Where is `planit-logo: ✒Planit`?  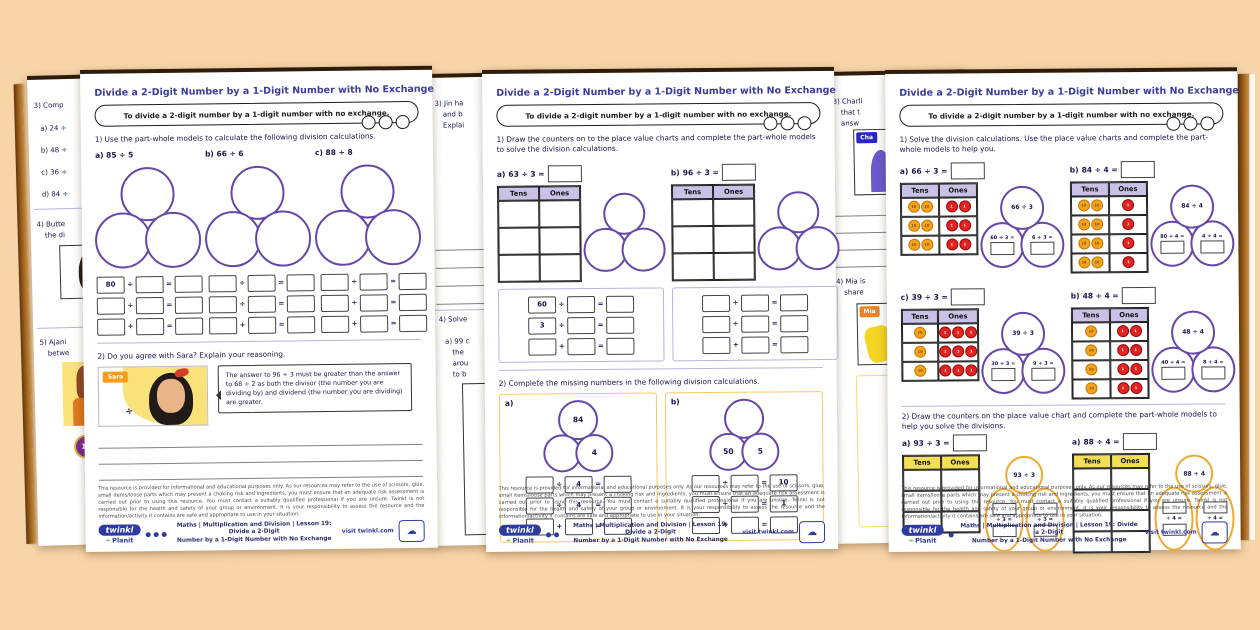 planit-logo: ✒Planit is located at coordinates (922, 541).